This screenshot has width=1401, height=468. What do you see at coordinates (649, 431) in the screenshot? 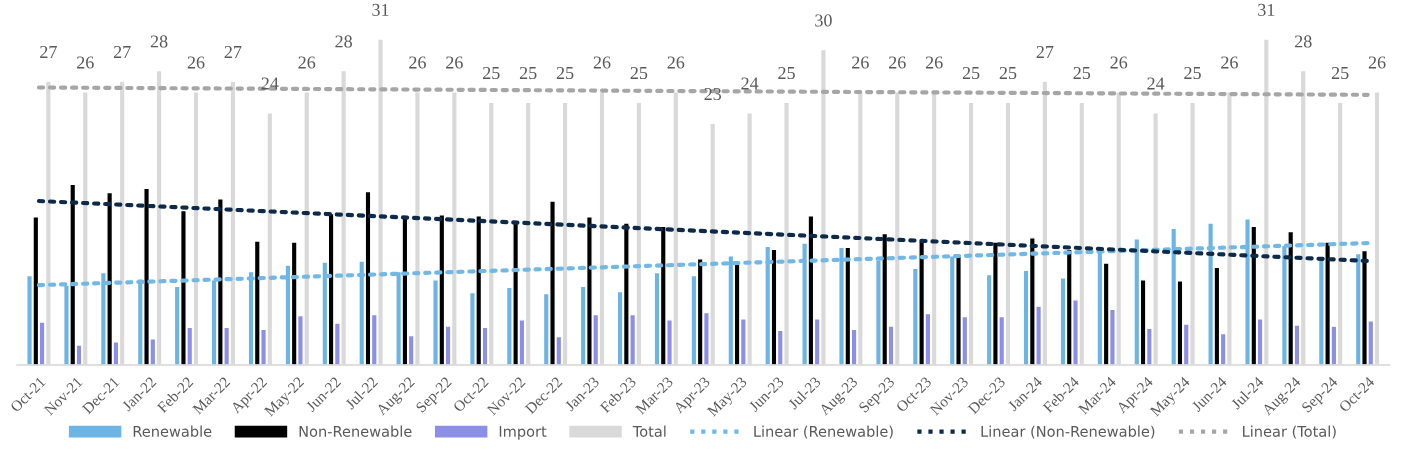
I see `legend-label: Total` at bounding box center [649, 431].